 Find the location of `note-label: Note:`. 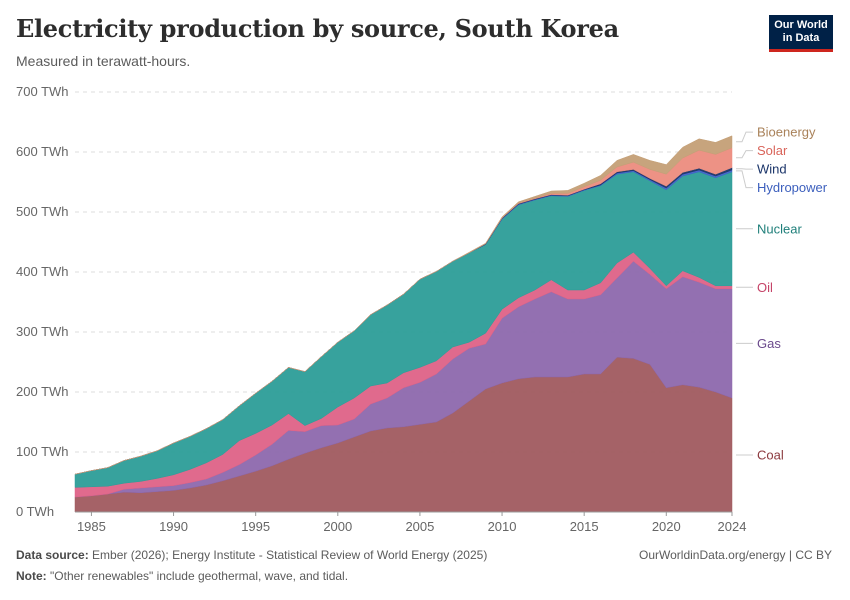

note-label: Note: is located at coordinates (31, 576).